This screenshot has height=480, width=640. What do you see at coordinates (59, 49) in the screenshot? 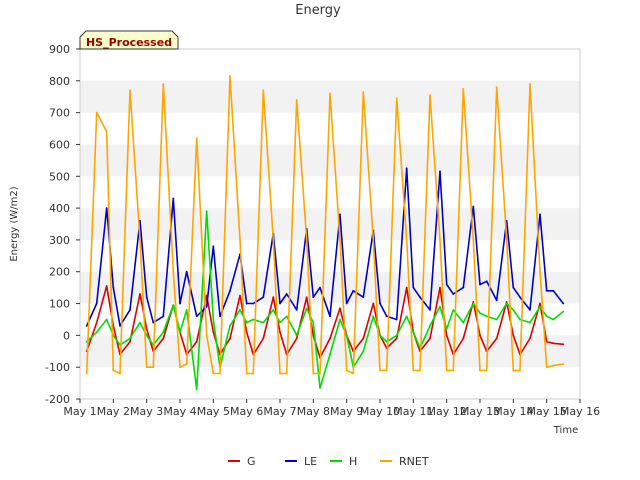
I see `y-tick-label: 900` at bounding box center [59, 49].